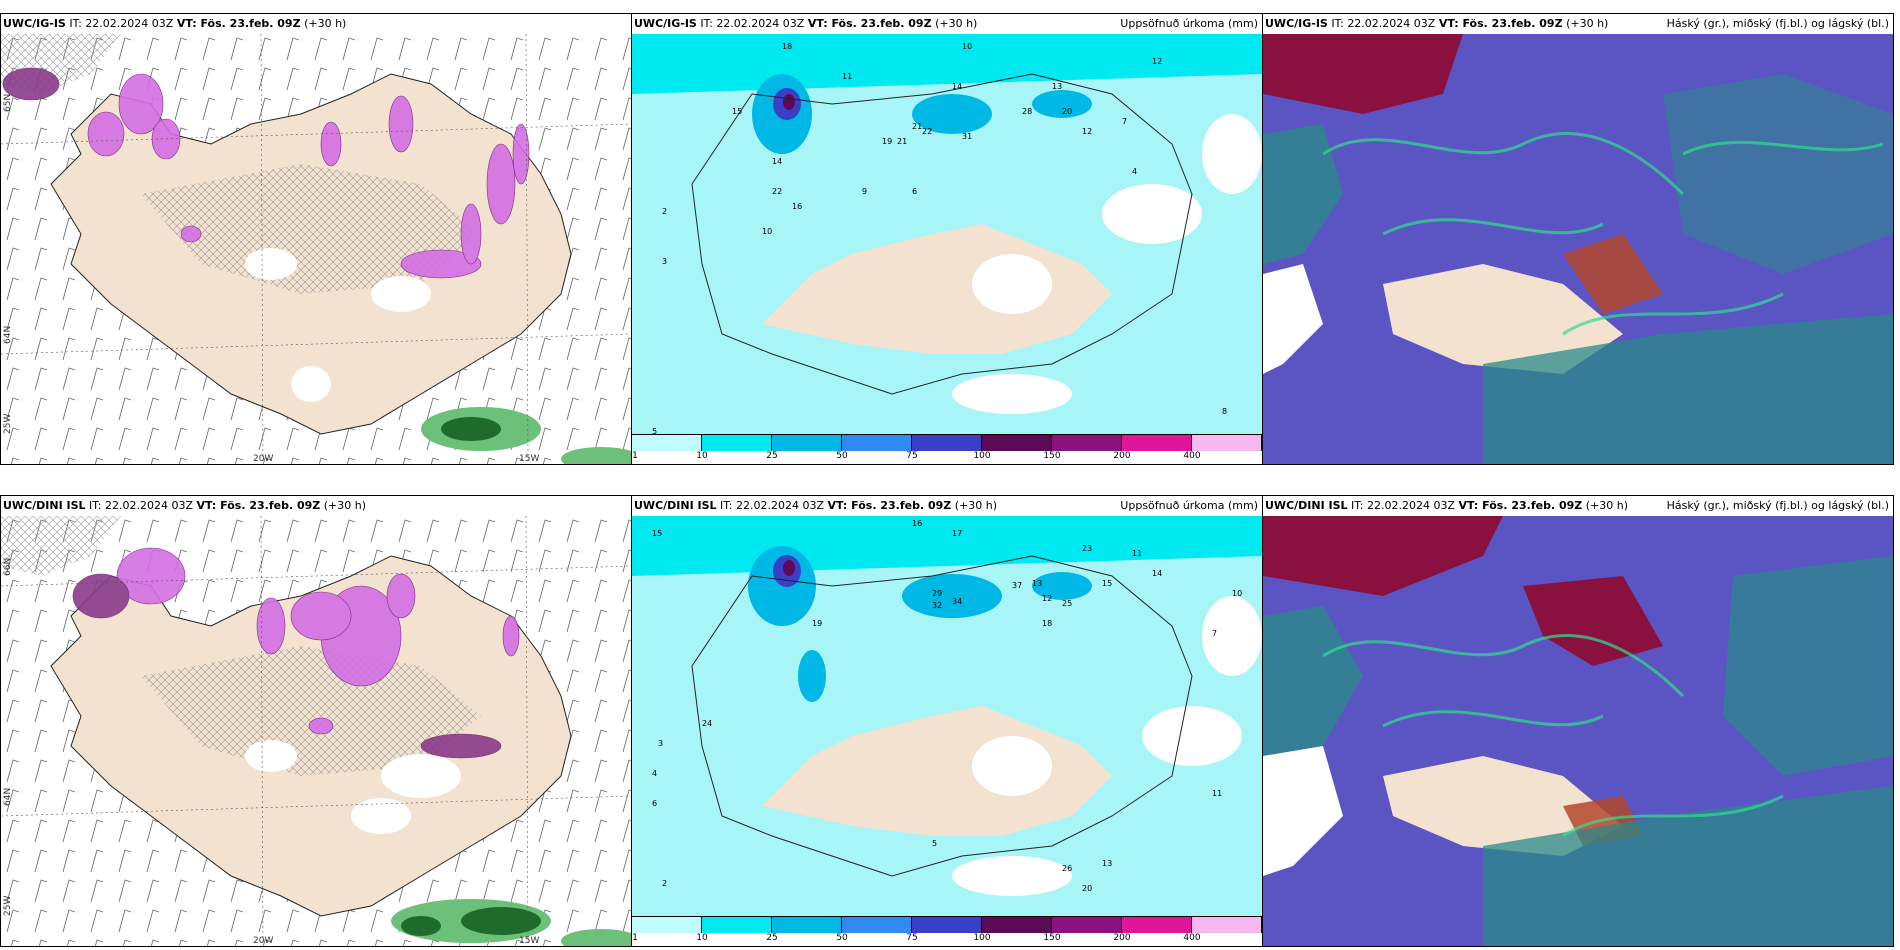 This screenshot has width=1900, height=950. Describe the element at coordinates (635, 456) in the screenshot. I see `colorbar-tick-label: 1` at that location.